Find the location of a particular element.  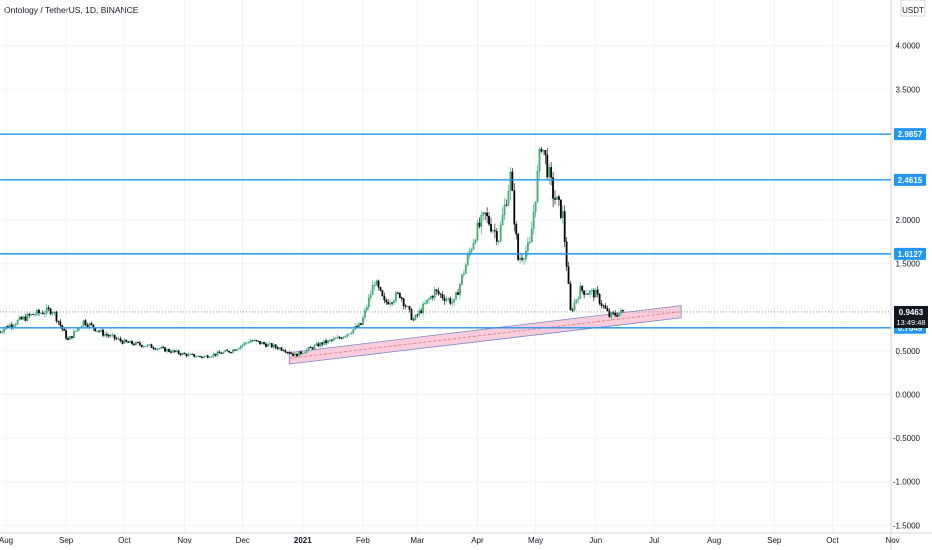

horizontal-level-tag is located at coordinates (910, 253).